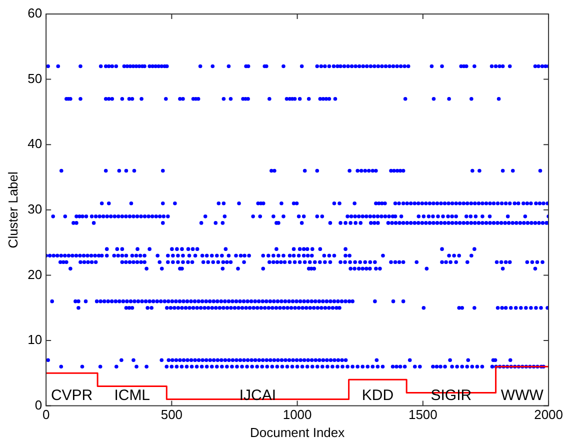  I want to click on x-tick-label: 1000, so click(297, 414).